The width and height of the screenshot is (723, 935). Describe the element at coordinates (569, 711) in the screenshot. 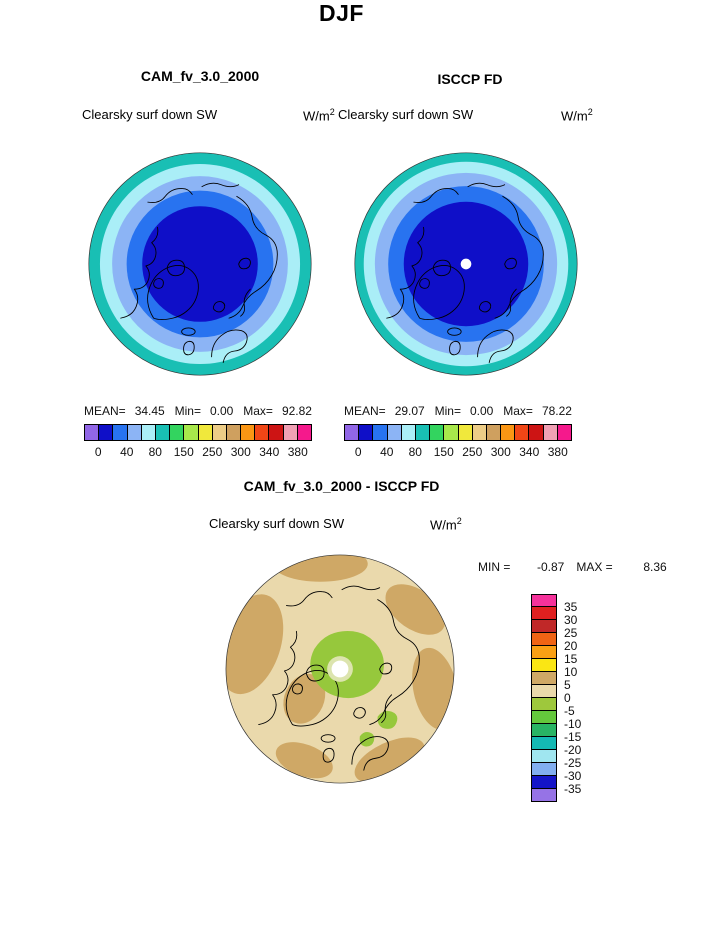

I see `colorbar-tick: -5` at that location.